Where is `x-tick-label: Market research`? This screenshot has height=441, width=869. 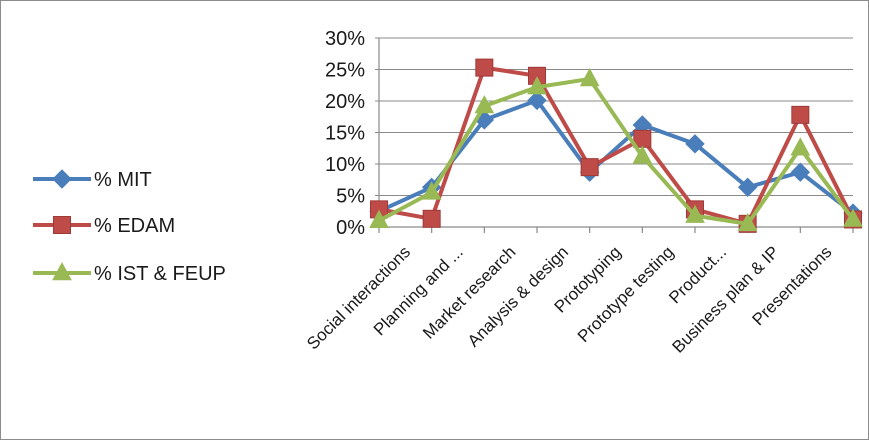
x-tick-label: Market research is located at coordinates (469, 292).